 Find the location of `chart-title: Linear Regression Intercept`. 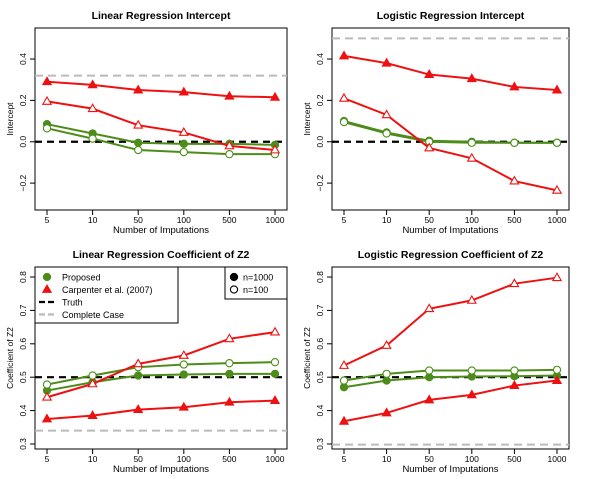

chart-title: Linear Regression Intercept is located at coordinates (161, 16).